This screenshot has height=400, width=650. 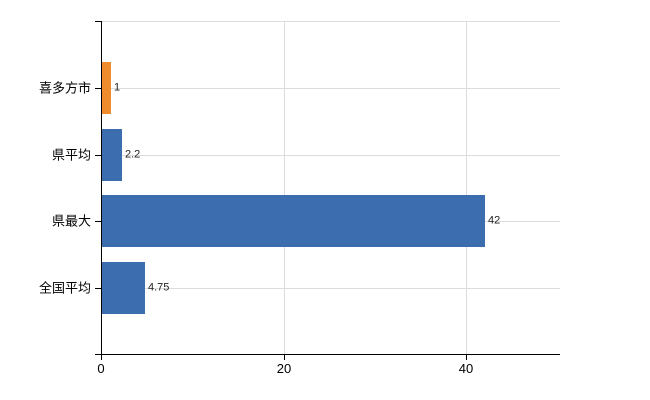 I want to click on x-tick-label: 20, so click(x=284, y=368).